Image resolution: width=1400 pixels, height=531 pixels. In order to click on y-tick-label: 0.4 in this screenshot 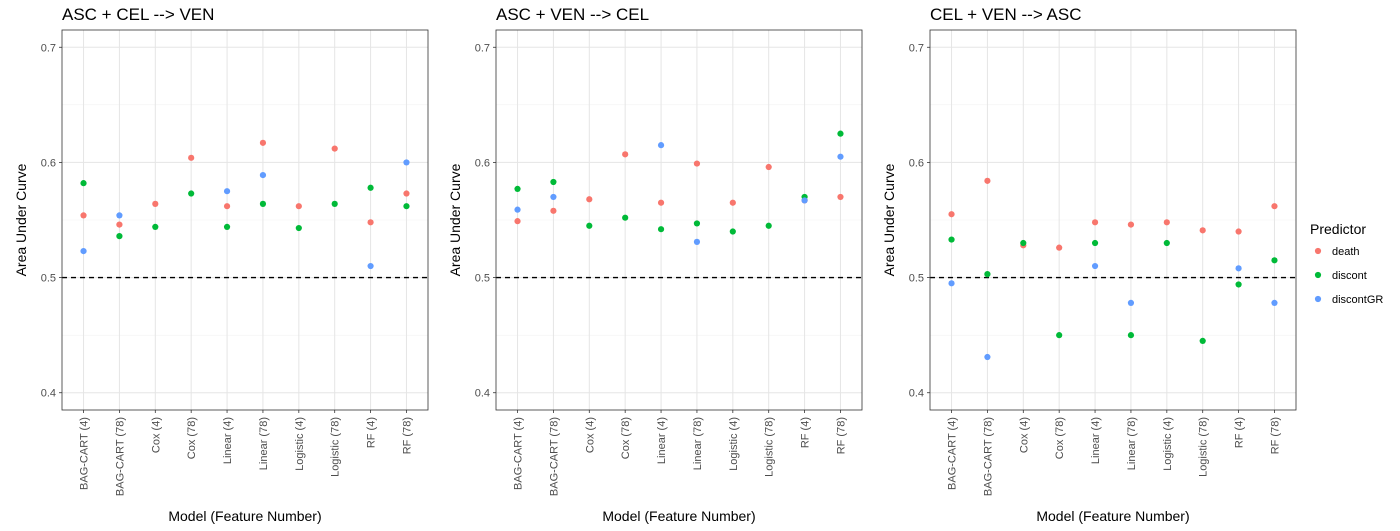, I will do `click(482, 394)`.